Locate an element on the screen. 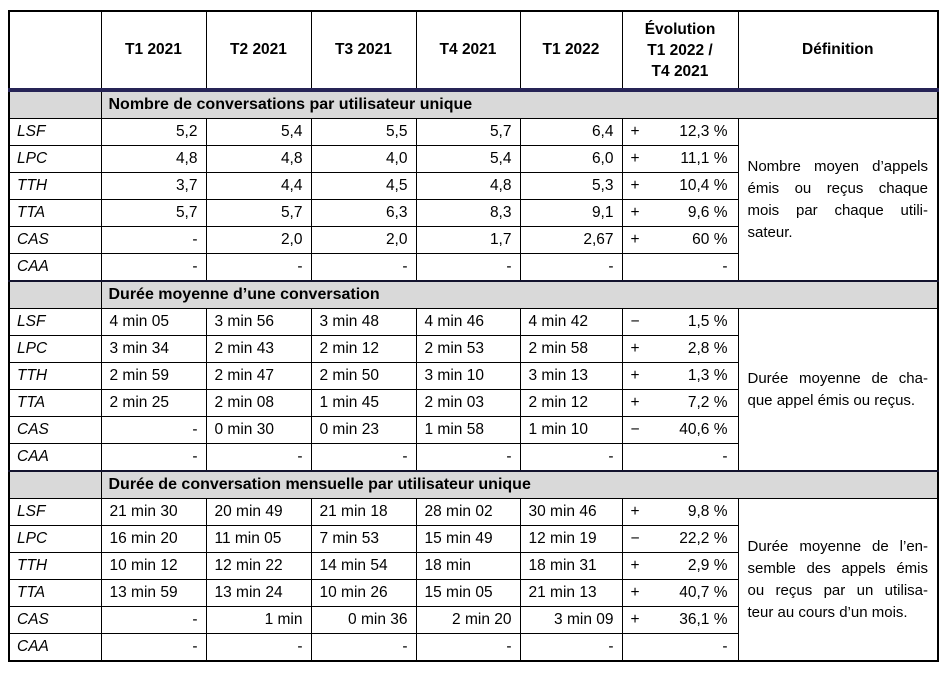 The image size is (948, 692). evolution-value: 11,1 % is located at coordinates (704, 158).